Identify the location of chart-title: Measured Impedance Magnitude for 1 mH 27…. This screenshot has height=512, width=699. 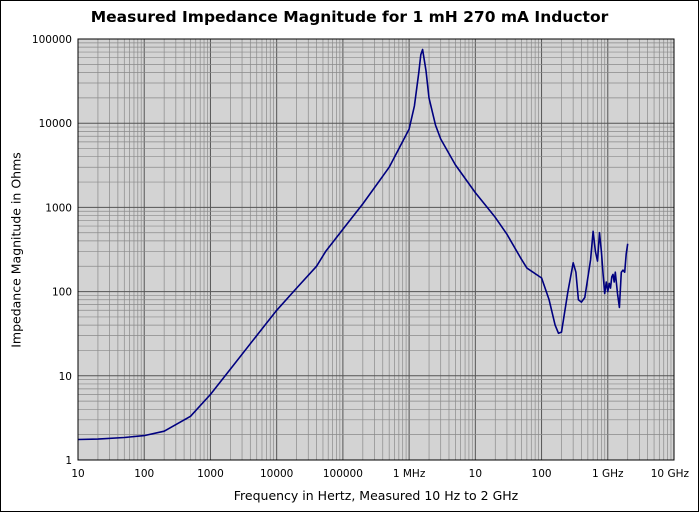
(349, 17).